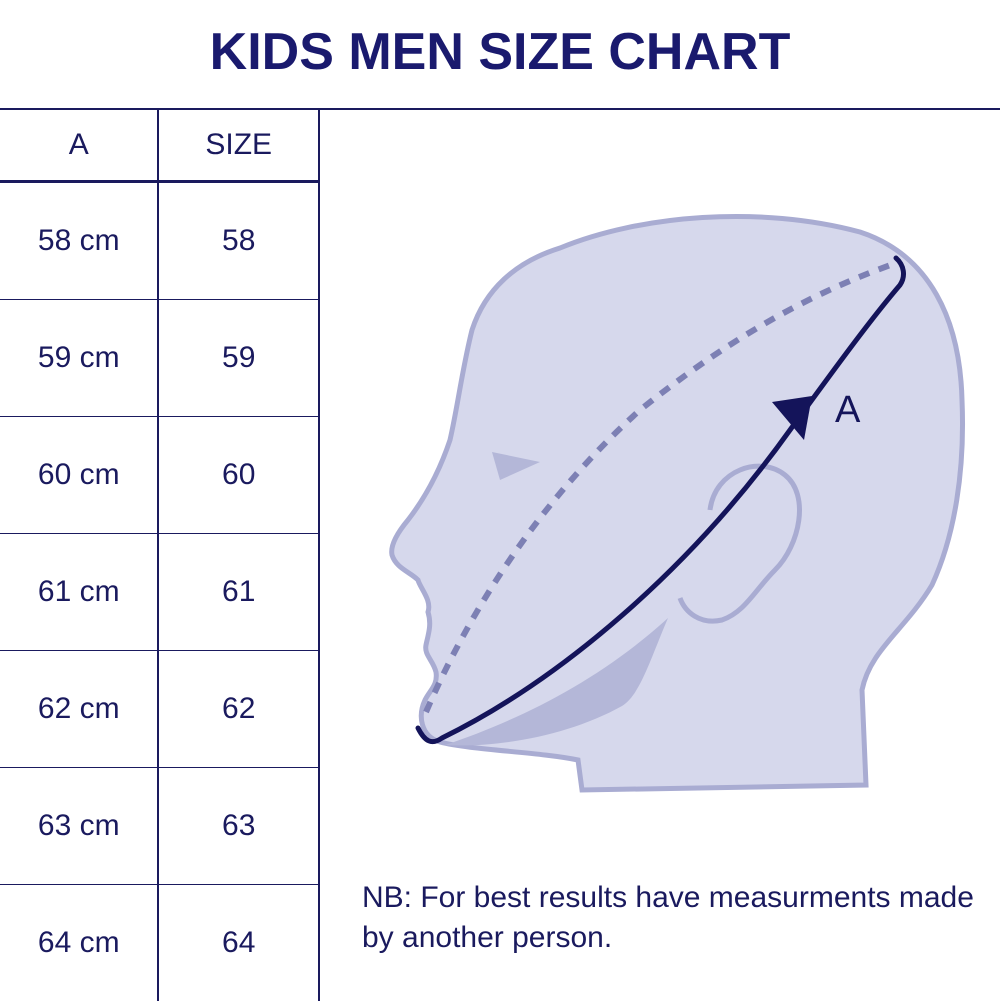 This screenshot has width=1000, height=1001. Describe the element at coordinates (79, 592) in the screenshot. I see `cell-a: 61 cm` at that location.